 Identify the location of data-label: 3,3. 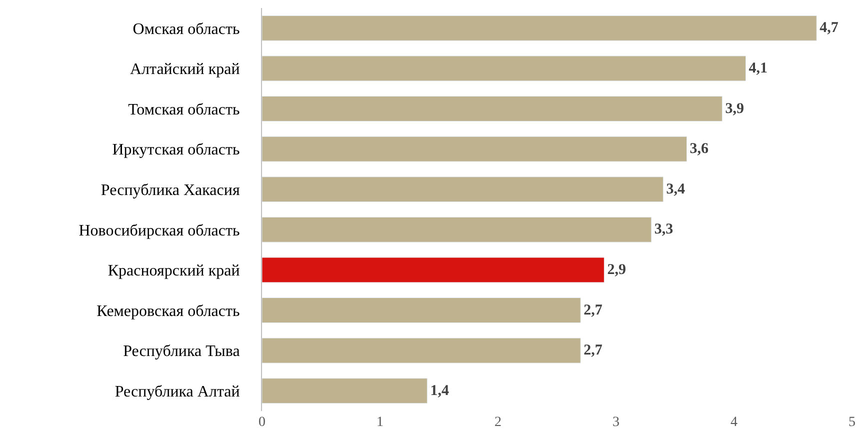
(664, 230).